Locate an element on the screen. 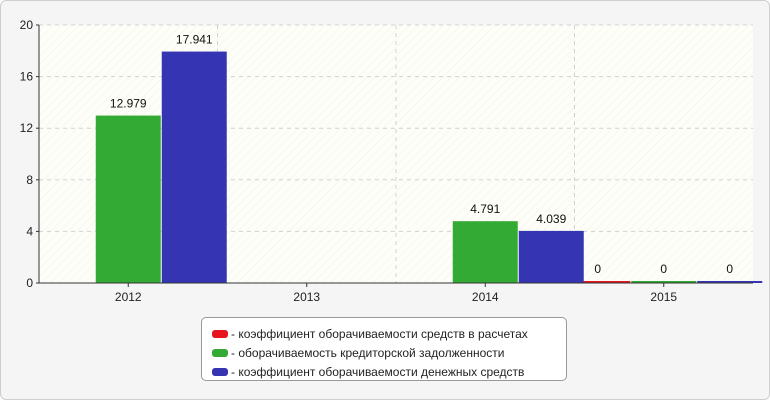 The height and width of the screenshot is (400, 770). x-tick-label: 2015 is located at coordinates (663, 297).